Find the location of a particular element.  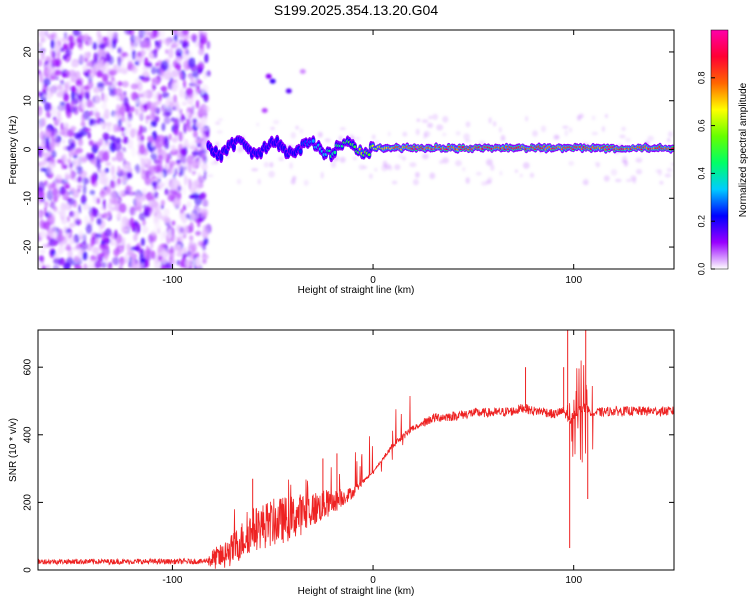

y-tick-label: -10 is located at coordinates (28, 198).